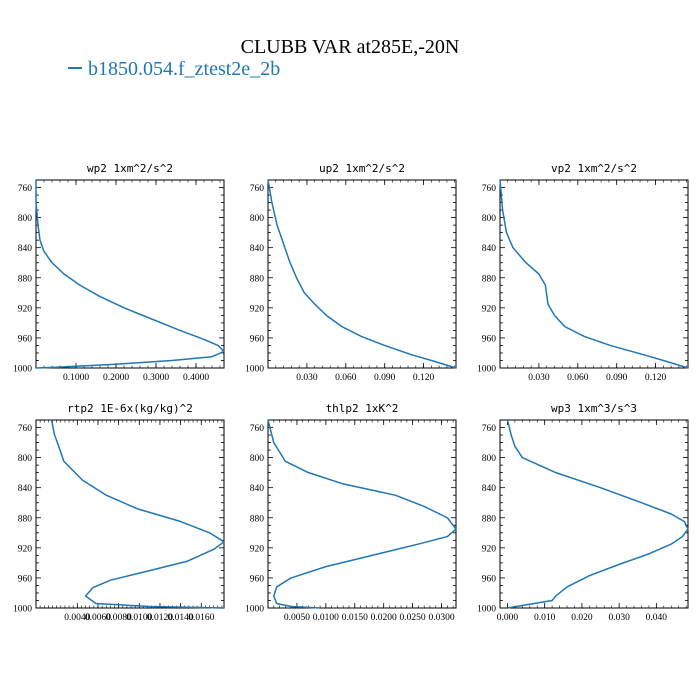 The image size is (700, 700). What do you see at coordinates (130, 408) in the screenshot?
I see `panel-title: rtp2 1E-6x(kg/kg)^2` at bounding box center [130, 408].